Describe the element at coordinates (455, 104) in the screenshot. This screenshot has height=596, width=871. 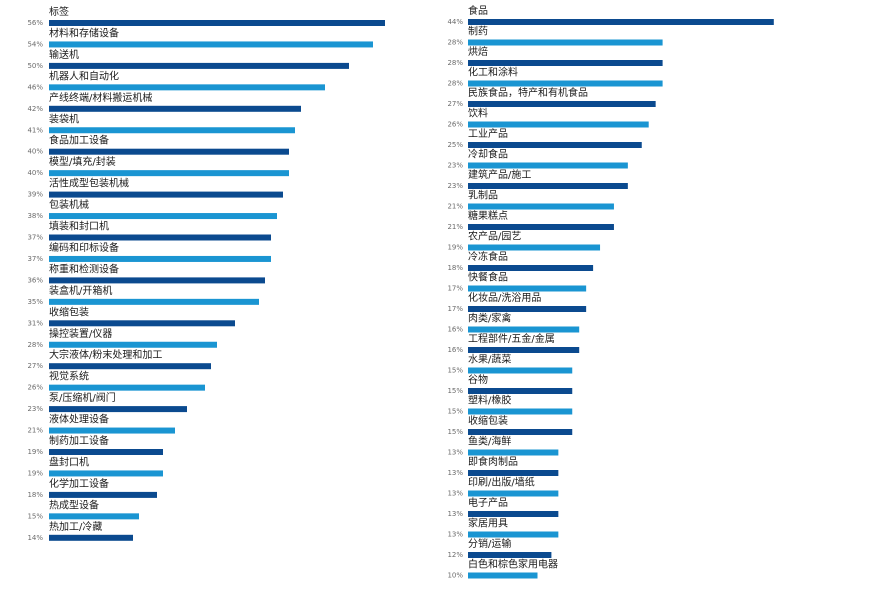
I see `value-label: 27%` at that location.